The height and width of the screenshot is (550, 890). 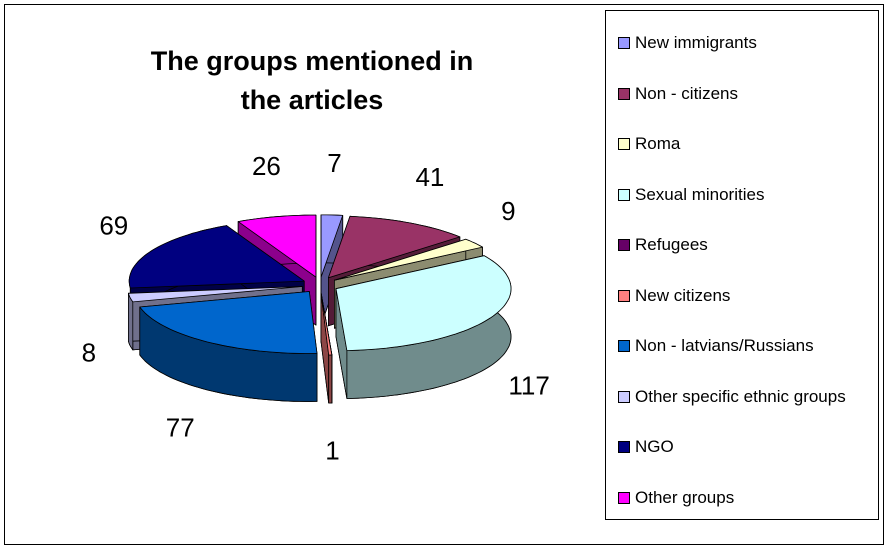 What do you see at coordinates (734, 296) in the screenshot?
I see `legend-item: New citizens` at bounding box center [734, 296].